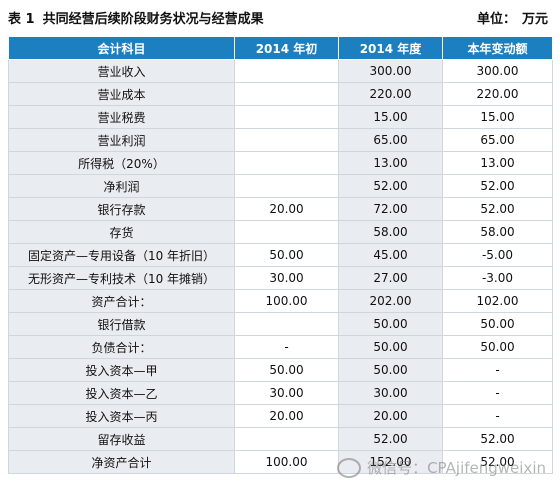 The width and height of the screenshot is (560, 496). Describe the element at coordinates (121, 278) in the screenshot. I see `cell-account: 无形资产—专利技术（10 年摊销）` at that location.